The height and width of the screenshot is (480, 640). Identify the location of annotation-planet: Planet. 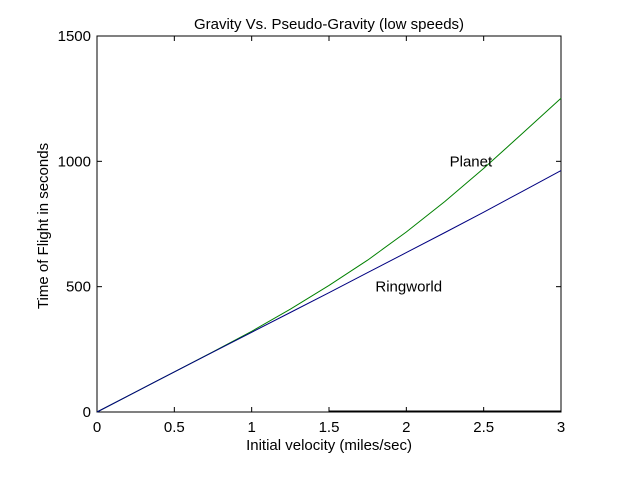
(471, 161).